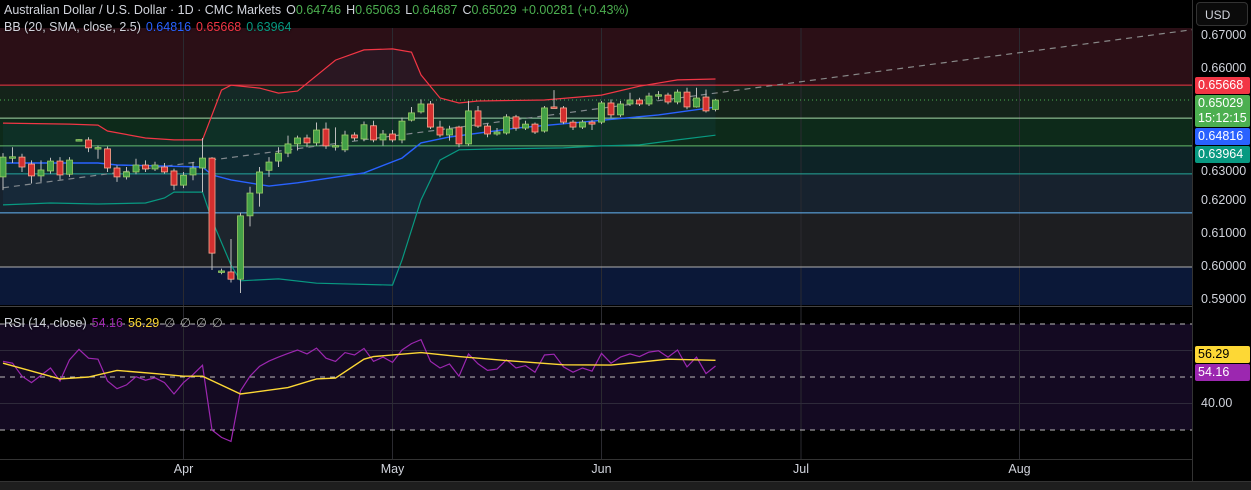 This screenshot has height=490, width=1251. Describe the element at coordinates (1222, 354) in the screenshot. I see `rsi-ma-badge: 56.29` at that location.